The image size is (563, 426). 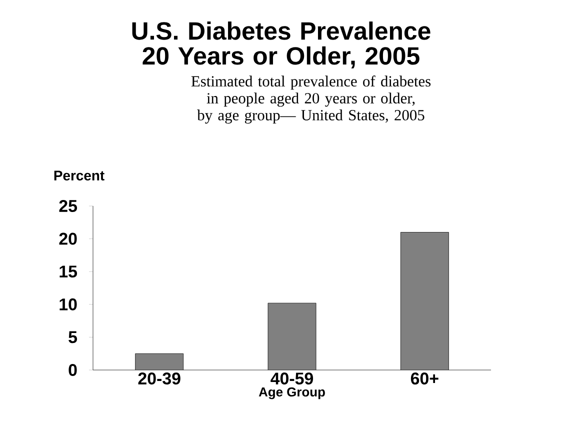 I want to click on y-tick-label: 10, so click(x=68, y=304).